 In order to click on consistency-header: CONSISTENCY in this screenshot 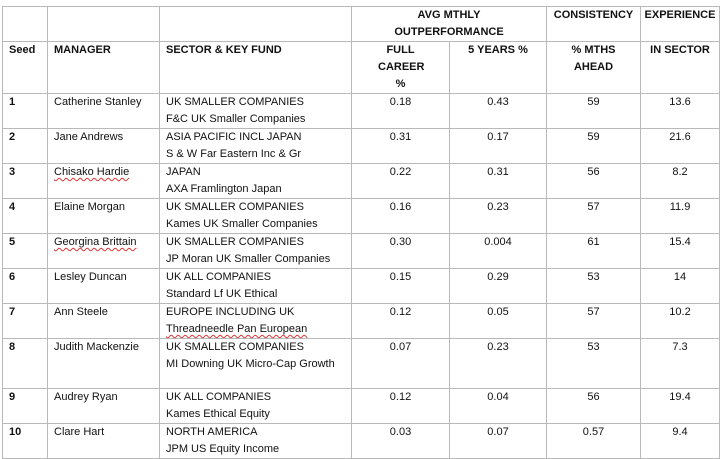, I will do `click(594, 24)`.